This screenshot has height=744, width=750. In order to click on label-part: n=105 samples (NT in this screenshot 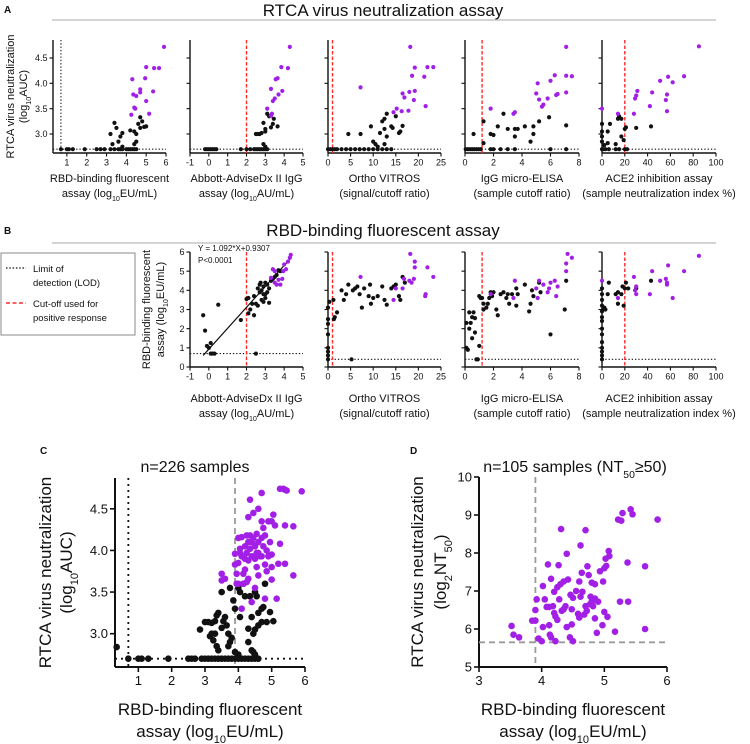, I will do `click(553, 467)`.